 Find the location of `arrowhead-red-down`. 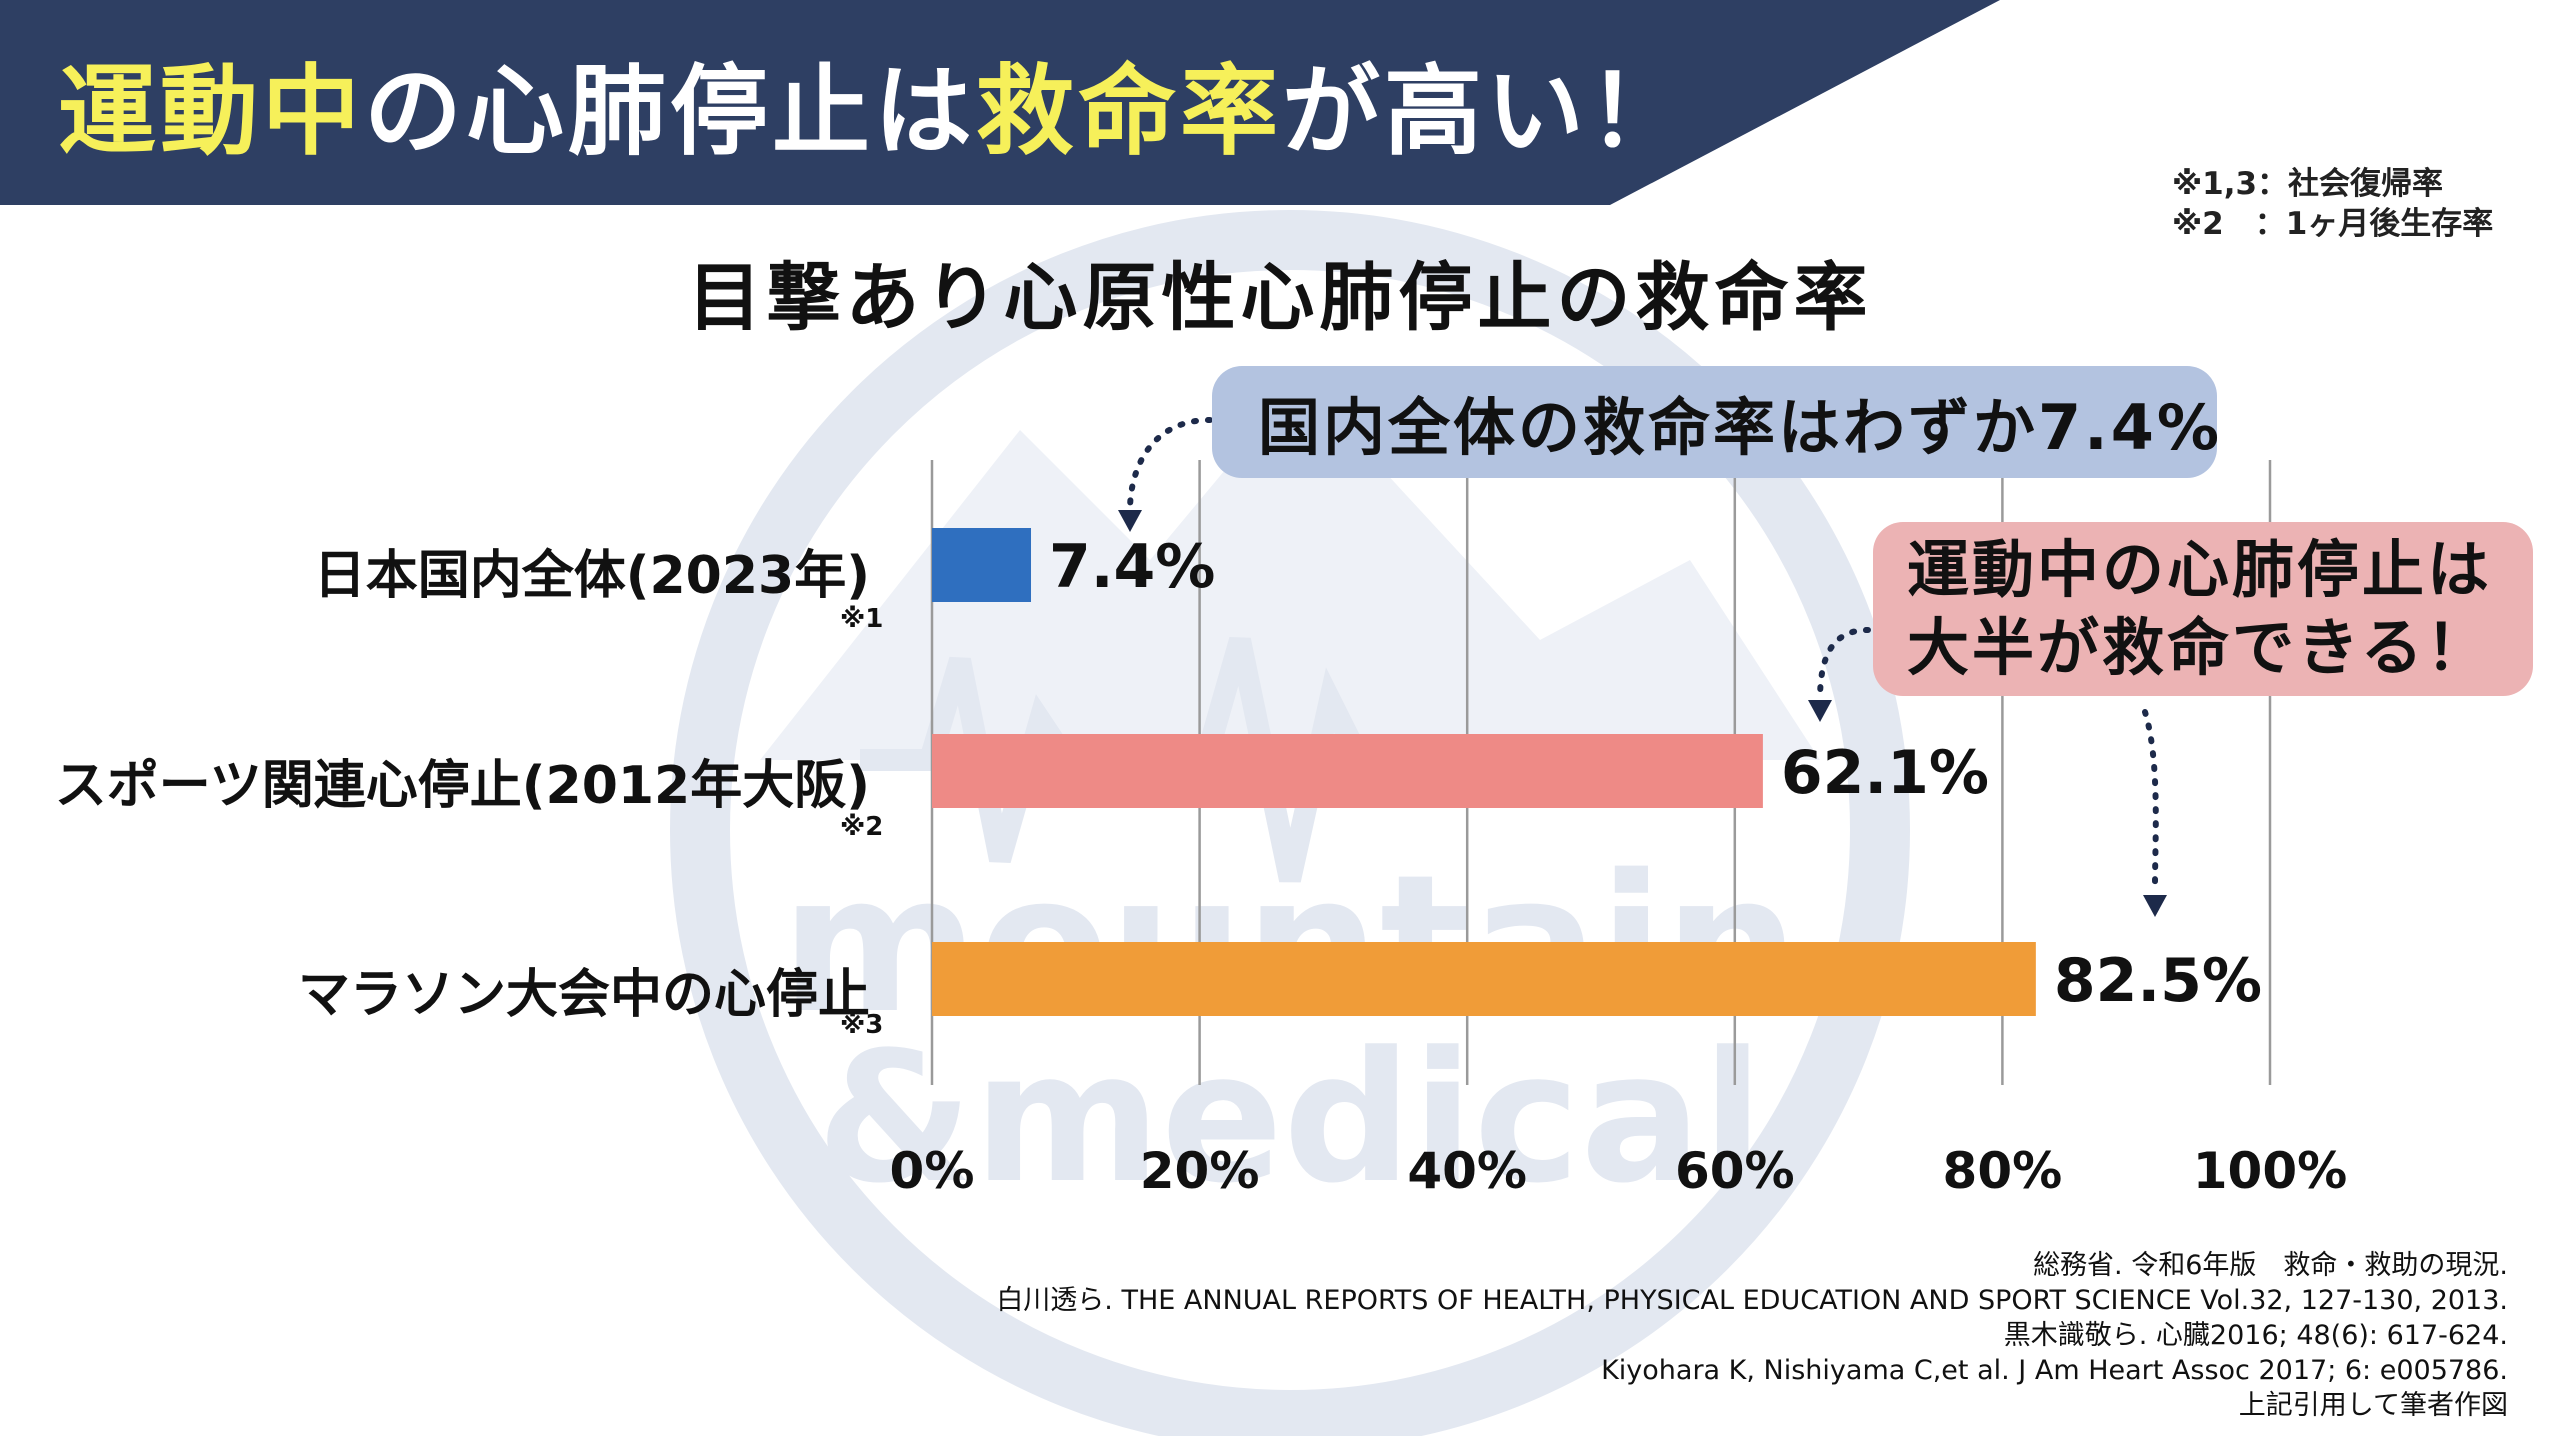

arrowhead-red-down is located at coordinates (2155, 906).